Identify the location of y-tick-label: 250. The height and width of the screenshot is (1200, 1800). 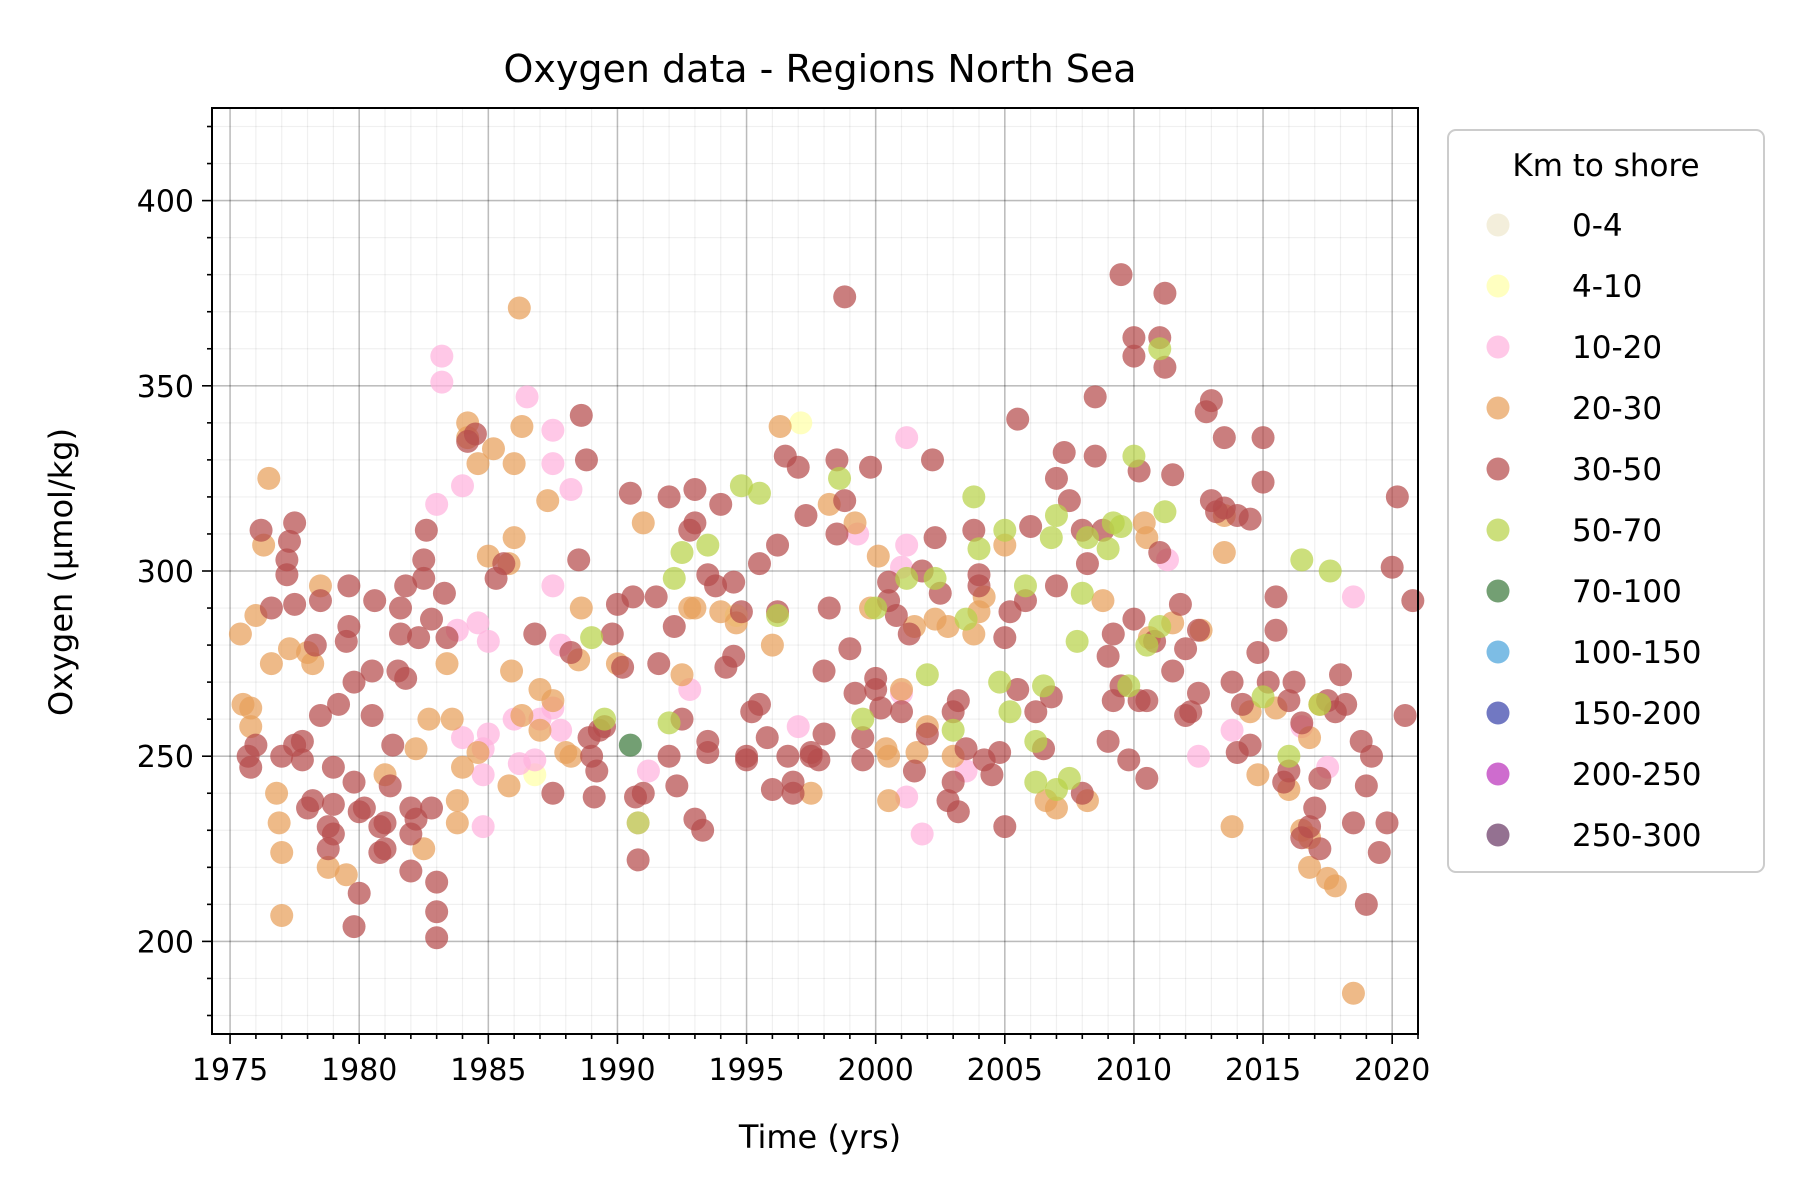
(165, 757).